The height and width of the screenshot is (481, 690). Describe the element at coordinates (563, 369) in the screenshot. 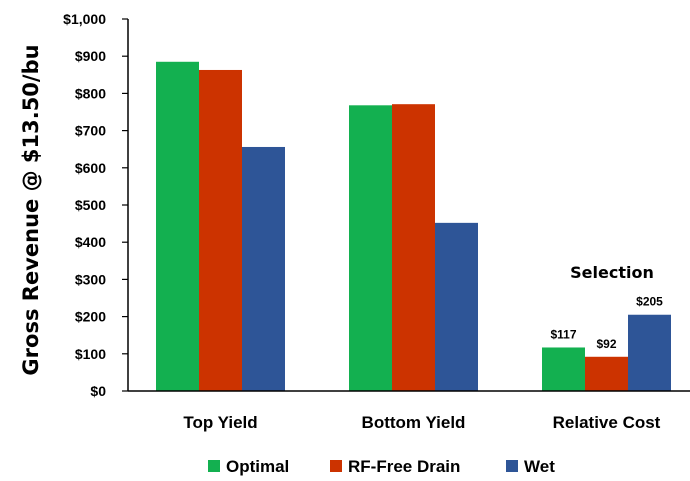

I see `bar-relative-cost-optimal` at that location.